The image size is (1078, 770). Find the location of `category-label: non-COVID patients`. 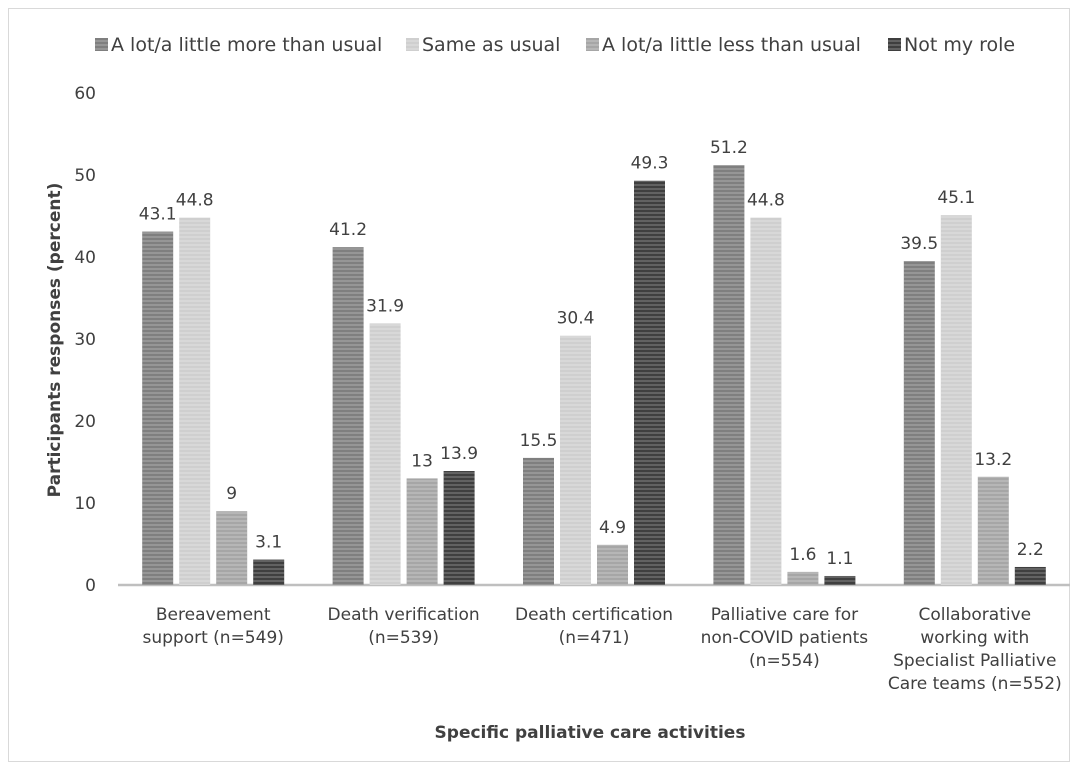

category-label: non-COVID patients is located at coordinates (785, 638).